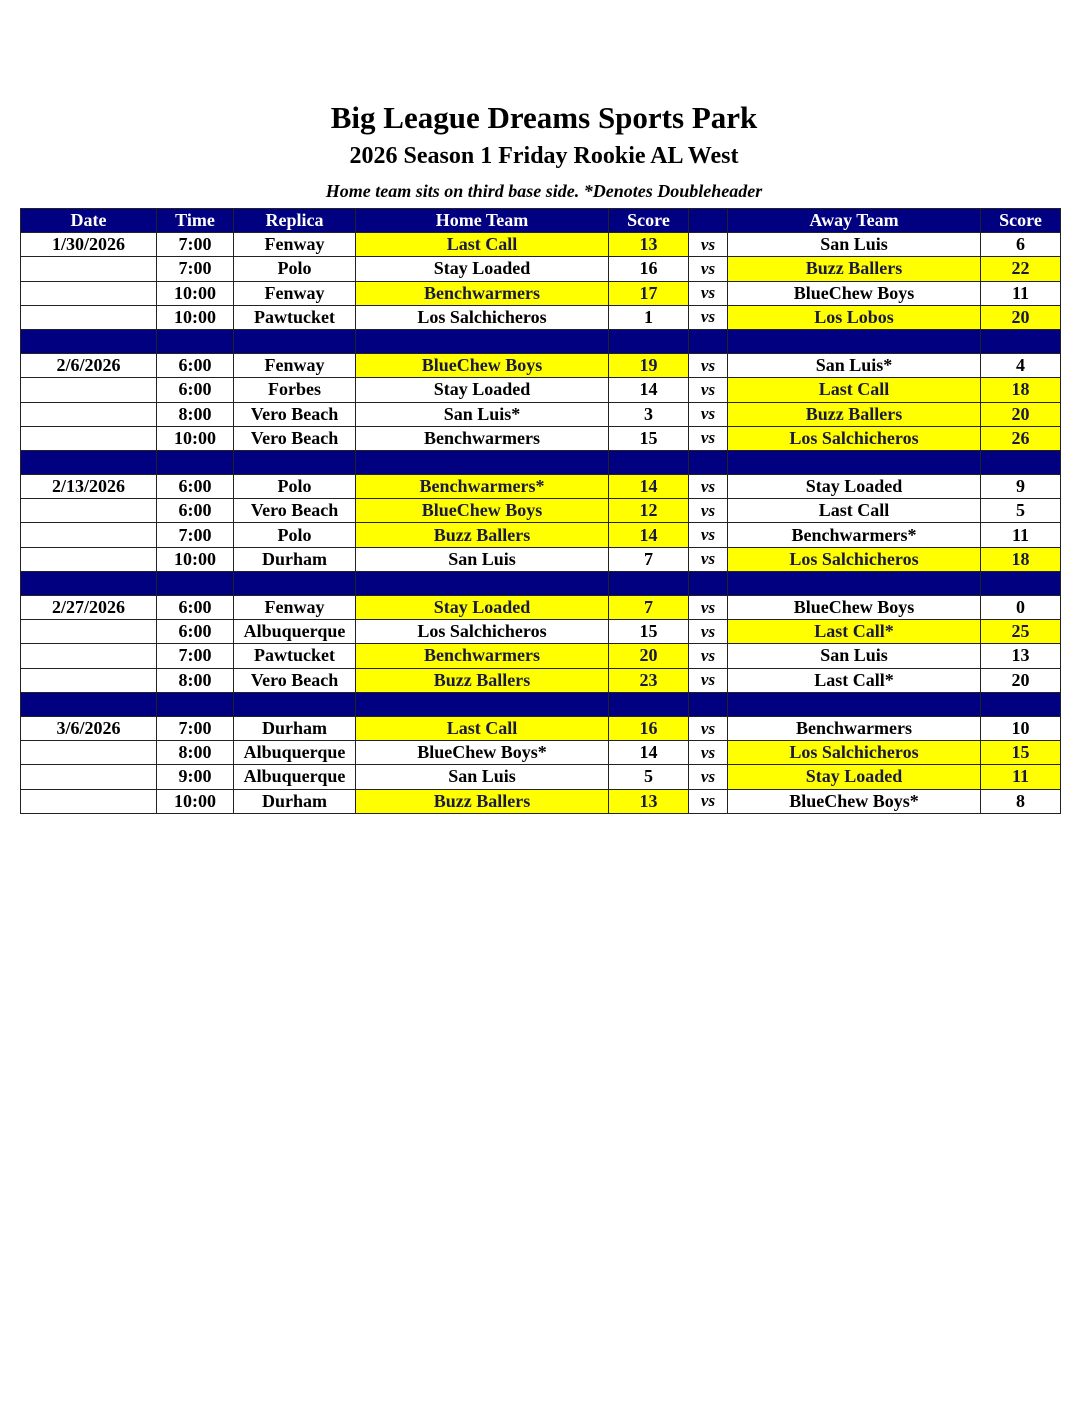  Describe the element at coordinates (544, 117) in the screenshot. I see `page-title: Big League Dreams Sports Park` at that location.